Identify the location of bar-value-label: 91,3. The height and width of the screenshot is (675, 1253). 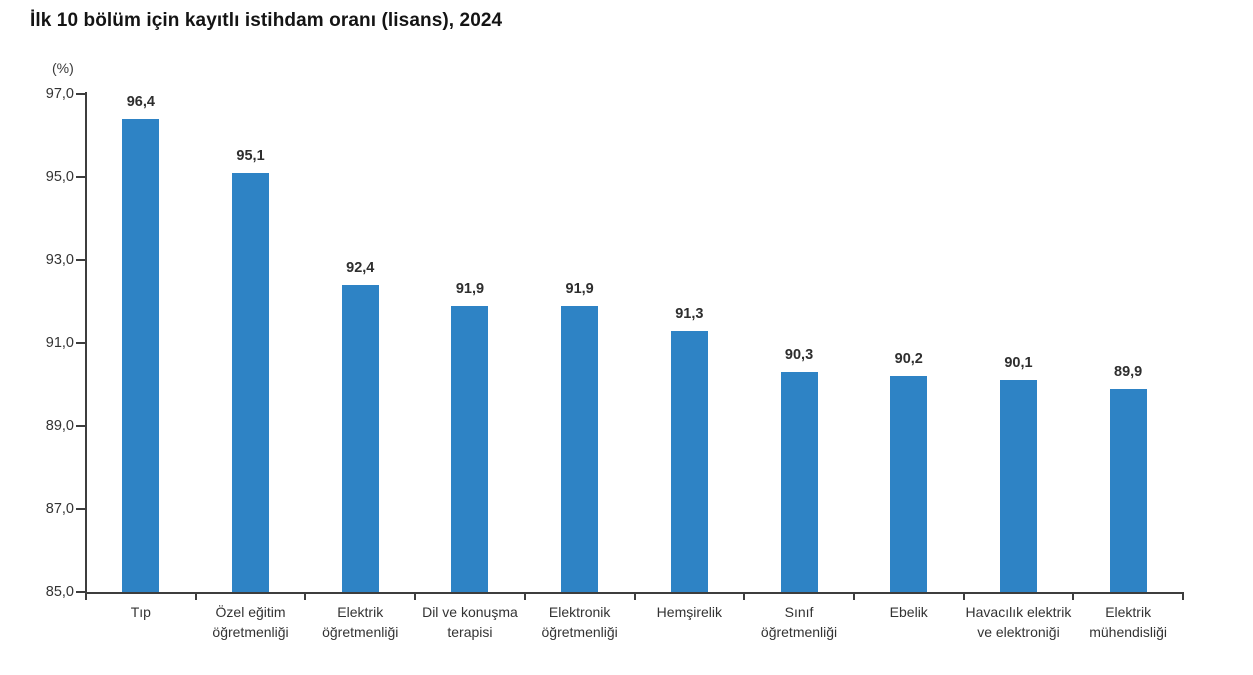
(689, 313).